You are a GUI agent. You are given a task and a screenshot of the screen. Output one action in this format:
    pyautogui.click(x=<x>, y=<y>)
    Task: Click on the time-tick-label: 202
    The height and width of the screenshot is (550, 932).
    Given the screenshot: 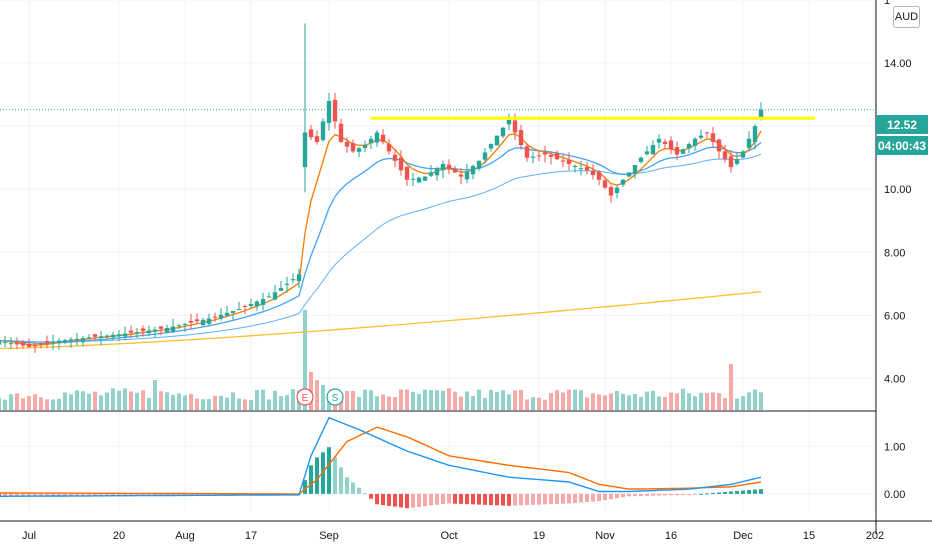 What is the action you would take?
    pyautogui.click(x=875, y=536)
    